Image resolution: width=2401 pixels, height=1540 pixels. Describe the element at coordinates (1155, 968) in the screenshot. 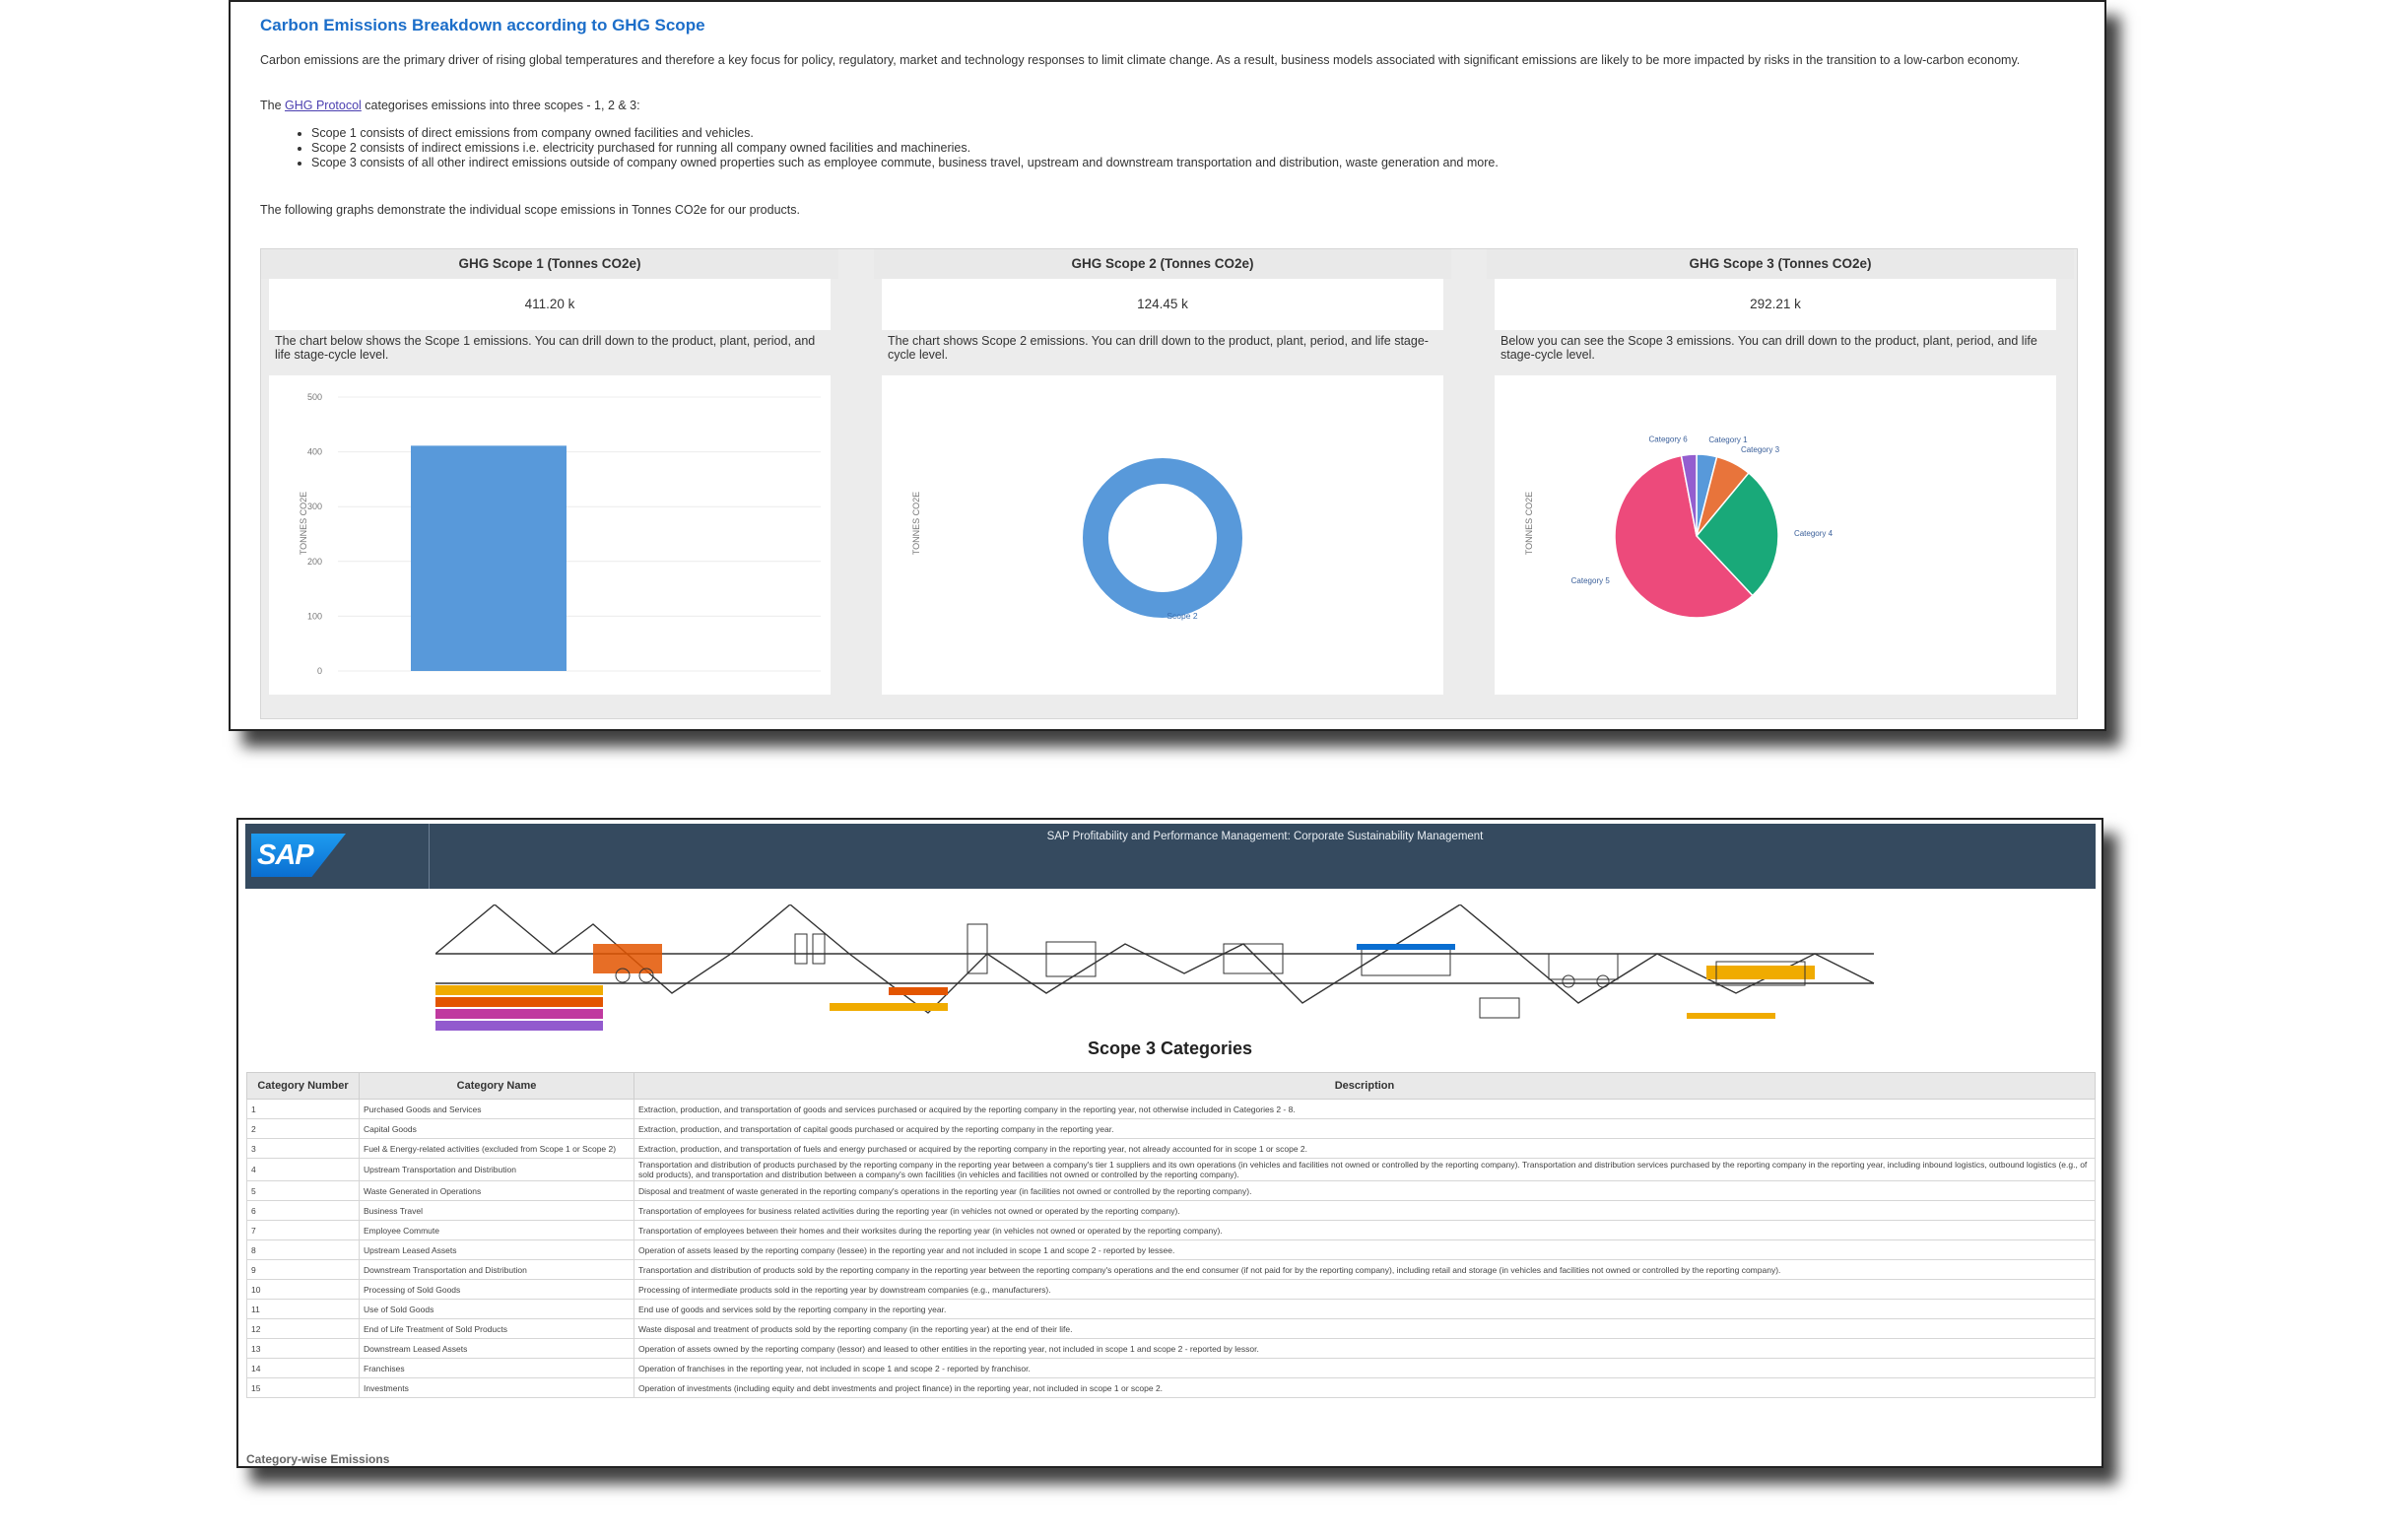

I see `sustainability-illustration` at that location.